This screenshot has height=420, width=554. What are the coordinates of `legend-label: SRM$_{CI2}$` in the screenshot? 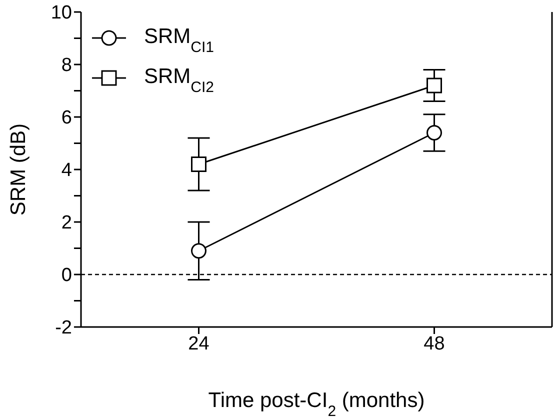 It's located at (179, 80).